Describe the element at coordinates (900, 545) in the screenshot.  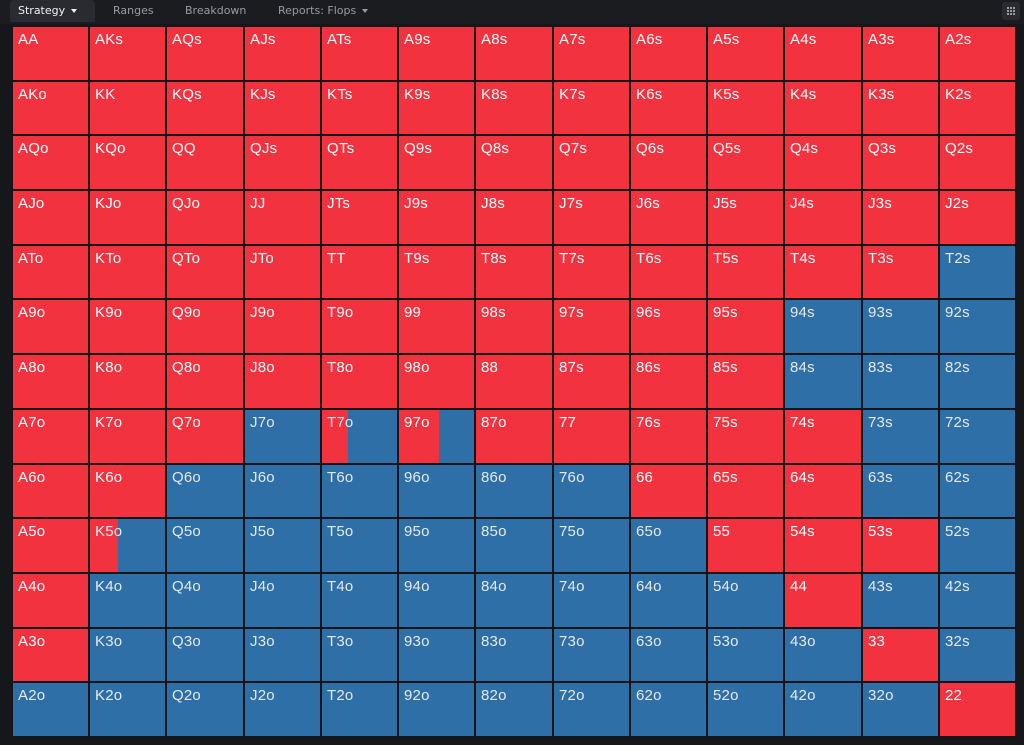
I see `hand-cell: 53s` at that location.